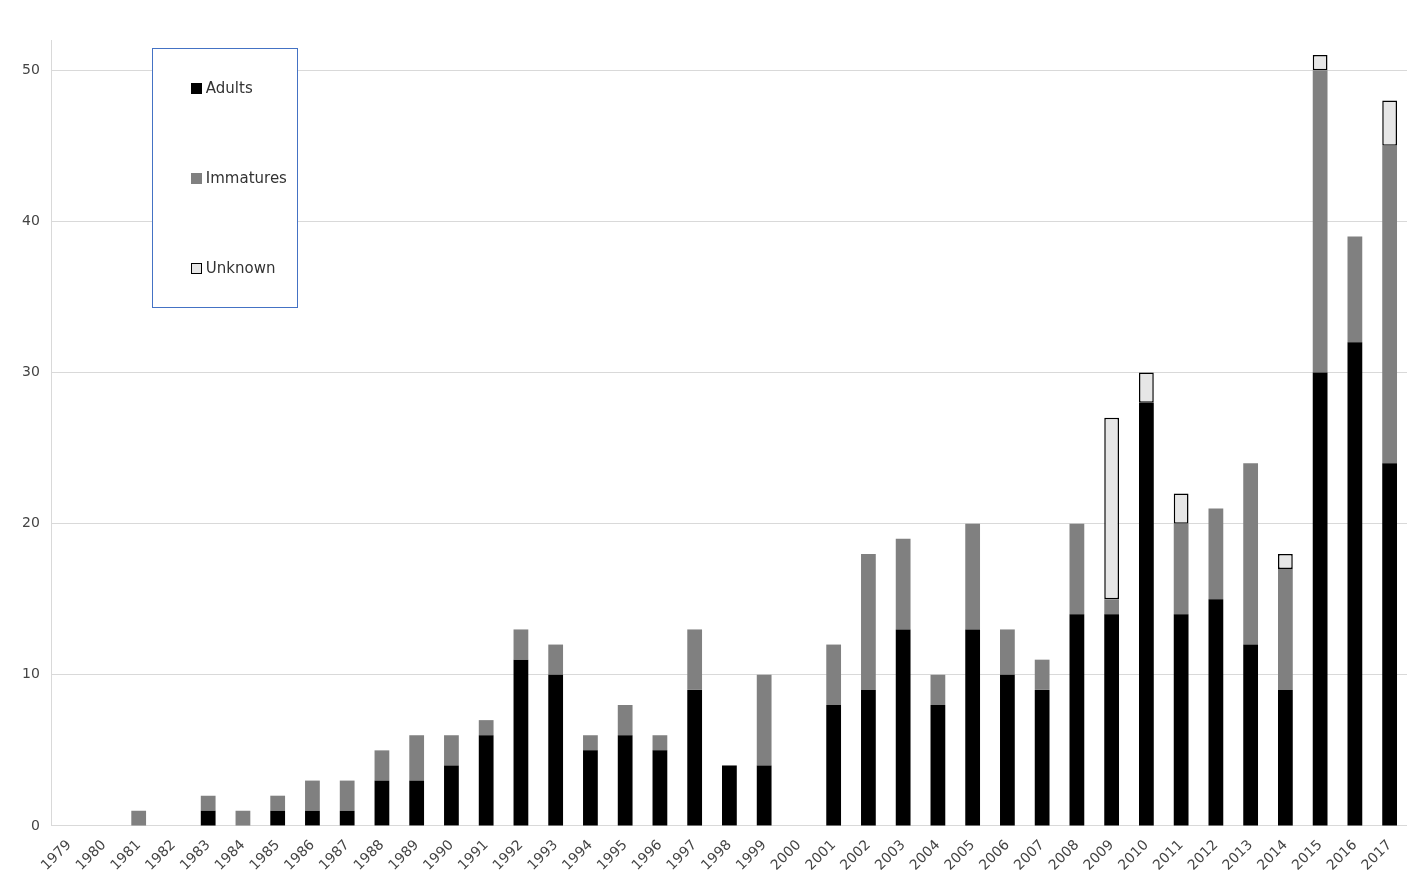  Describe the element at coordinates (30, 68) in the screenshot. I see `y-tick-label: 50` at that location.